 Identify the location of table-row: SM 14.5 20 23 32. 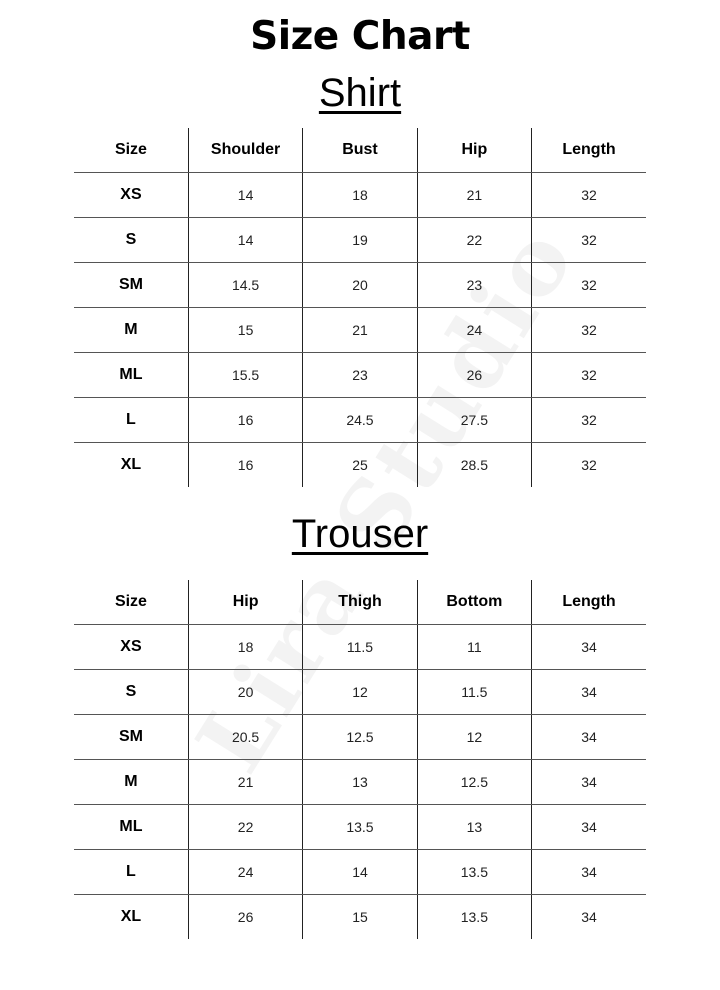
(360, 285).